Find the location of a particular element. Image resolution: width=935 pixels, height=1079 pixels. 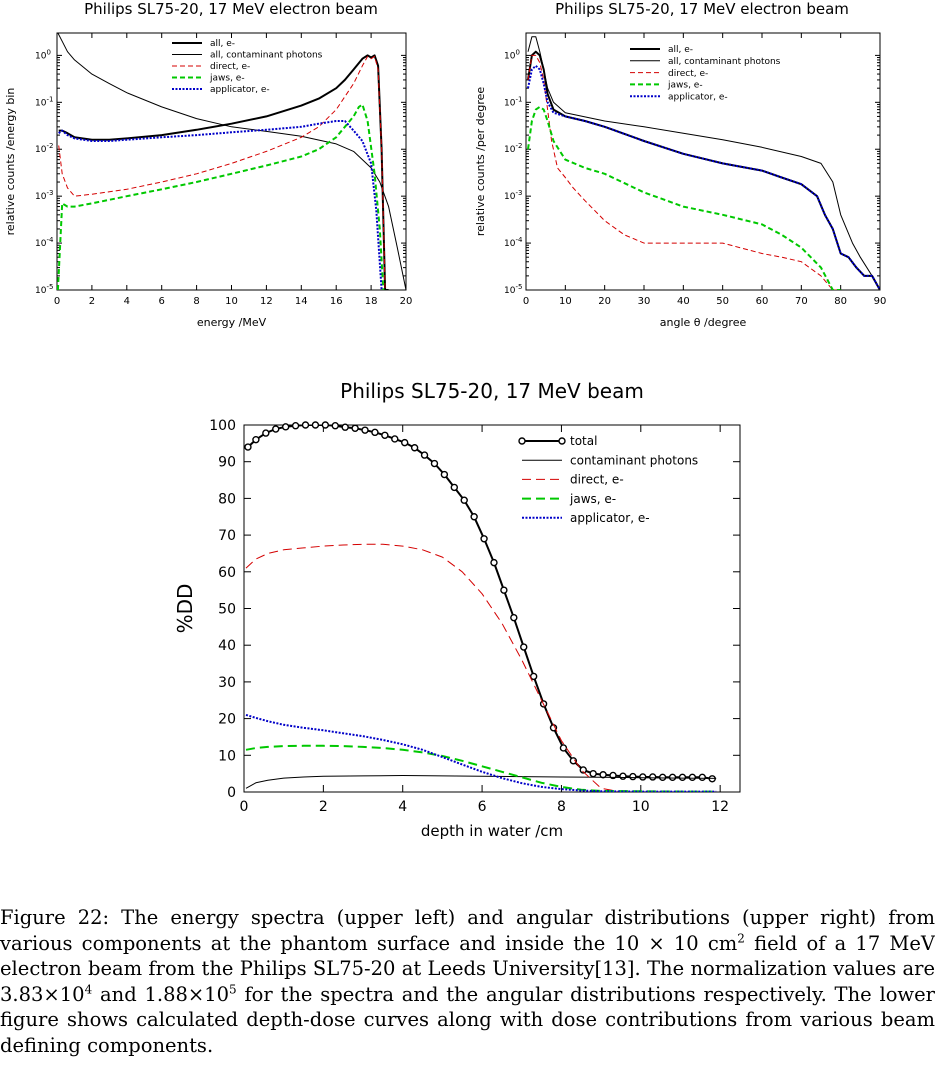

x-tick-label: 4 is located at coordinates (402, 807).